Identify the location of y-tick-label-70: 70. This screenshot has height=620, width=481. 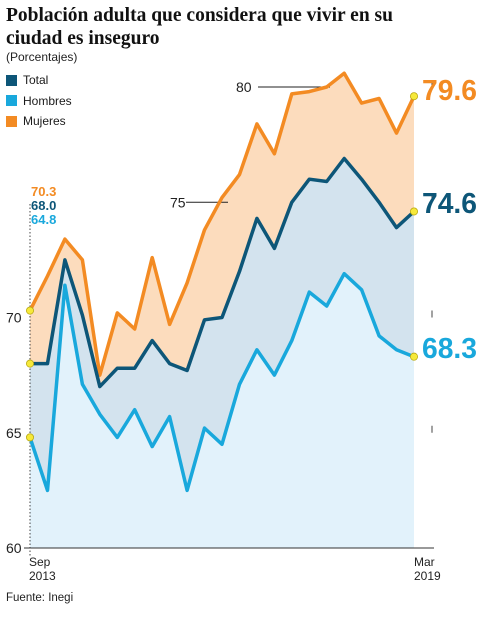
(14, 318).